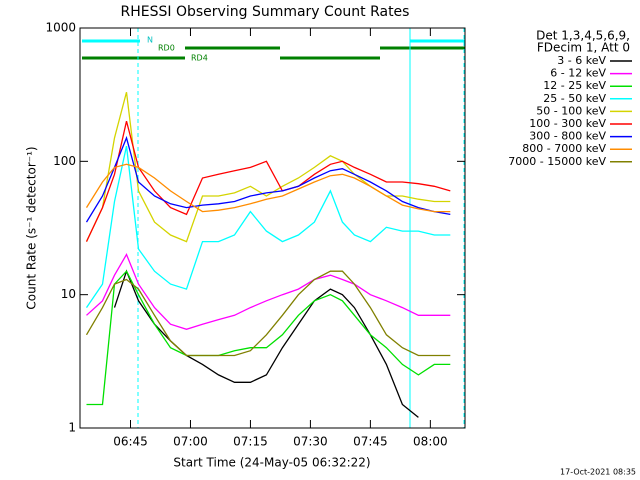 The width and height of the screenshot is (640, 480). What do you see at coordinates (190, 442) in the screenshot?
I see `x-tick-label: 07:00` at bounding box center [190, 442].